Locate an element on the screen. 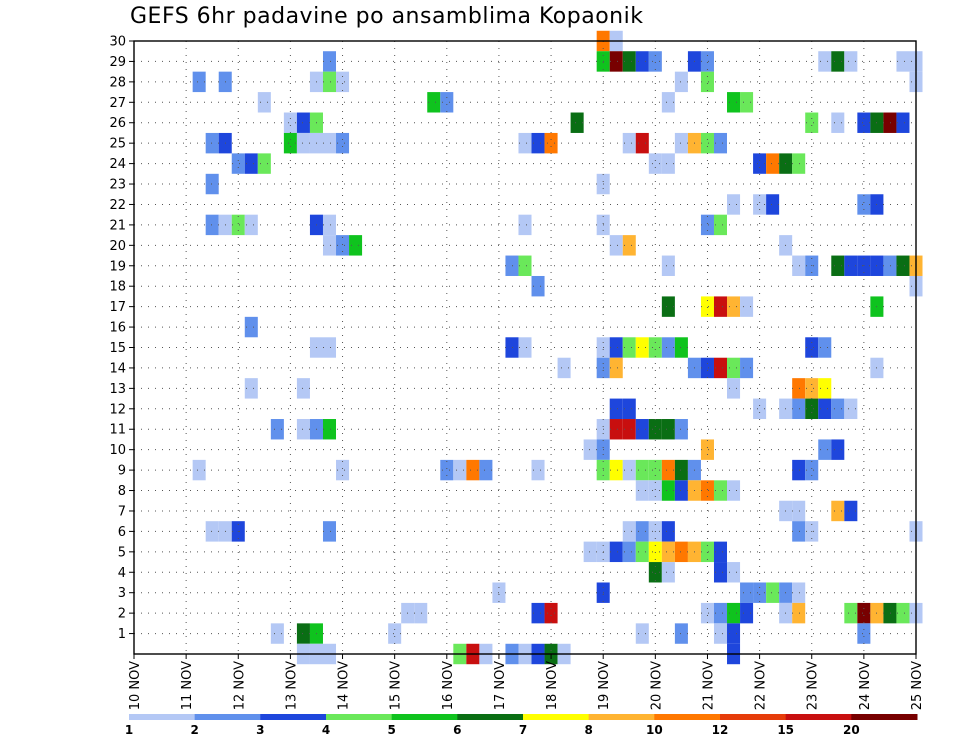  colorbar-label: 3 is located at coordinates (260, 730).